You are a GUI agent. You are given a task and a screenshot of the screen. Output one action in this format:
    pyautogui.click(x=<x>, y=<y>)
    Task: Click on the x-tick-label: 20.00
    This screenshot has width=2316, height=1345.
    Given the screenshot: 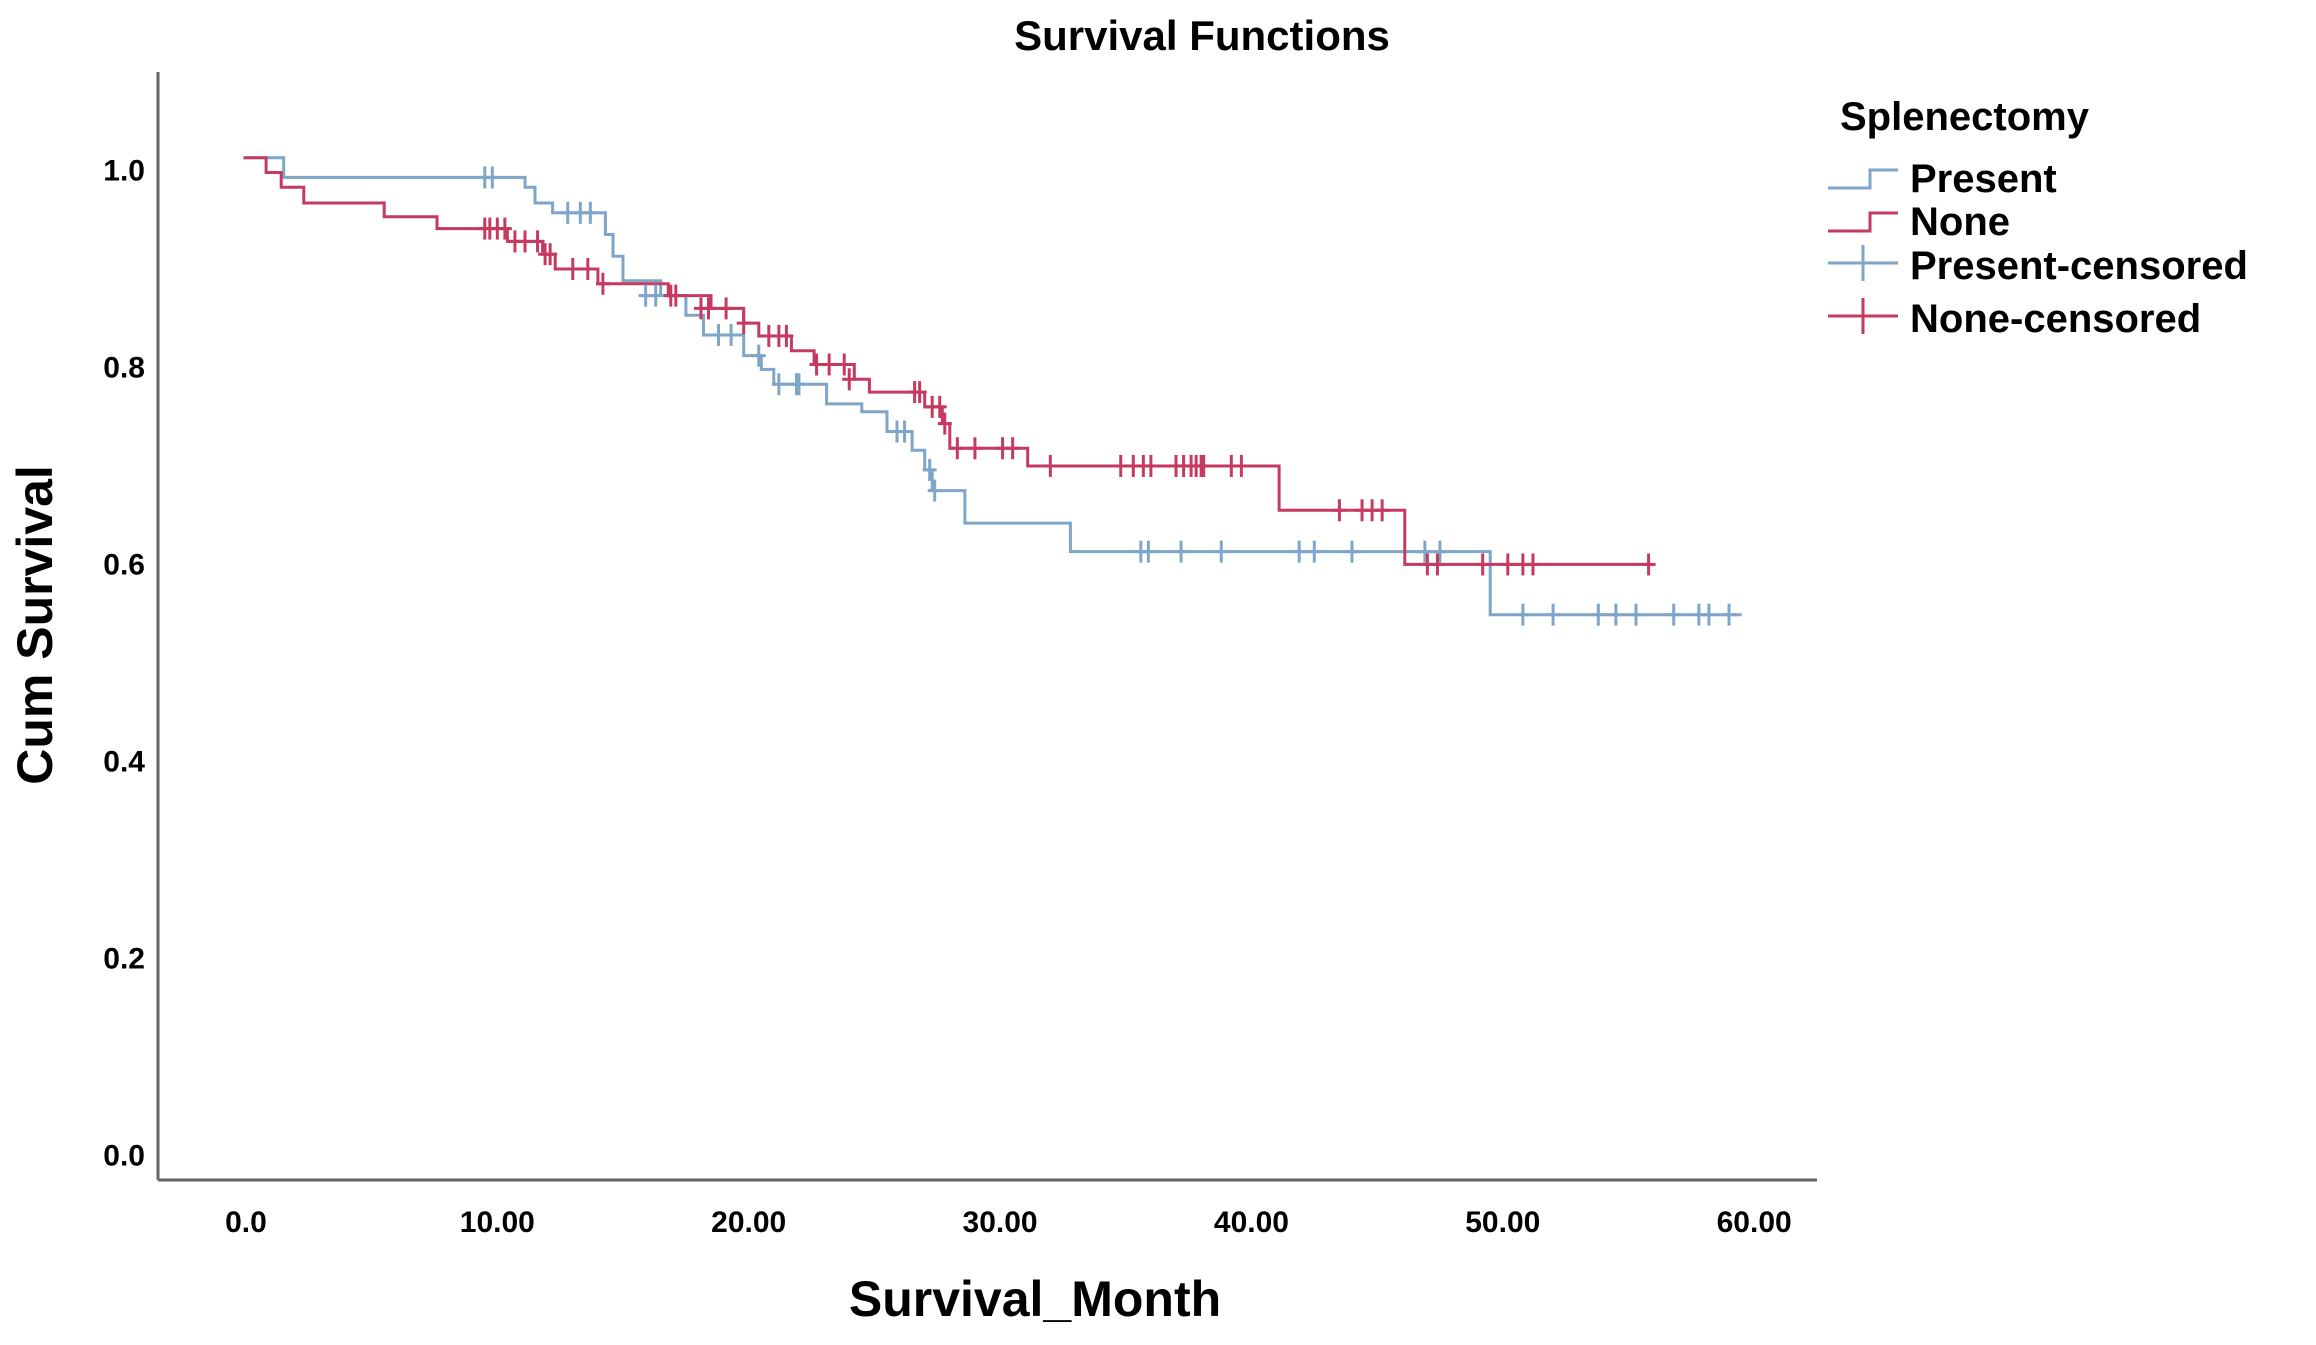 What is the action you would take?
    pyautogui.click(x=748, y=1222)
    